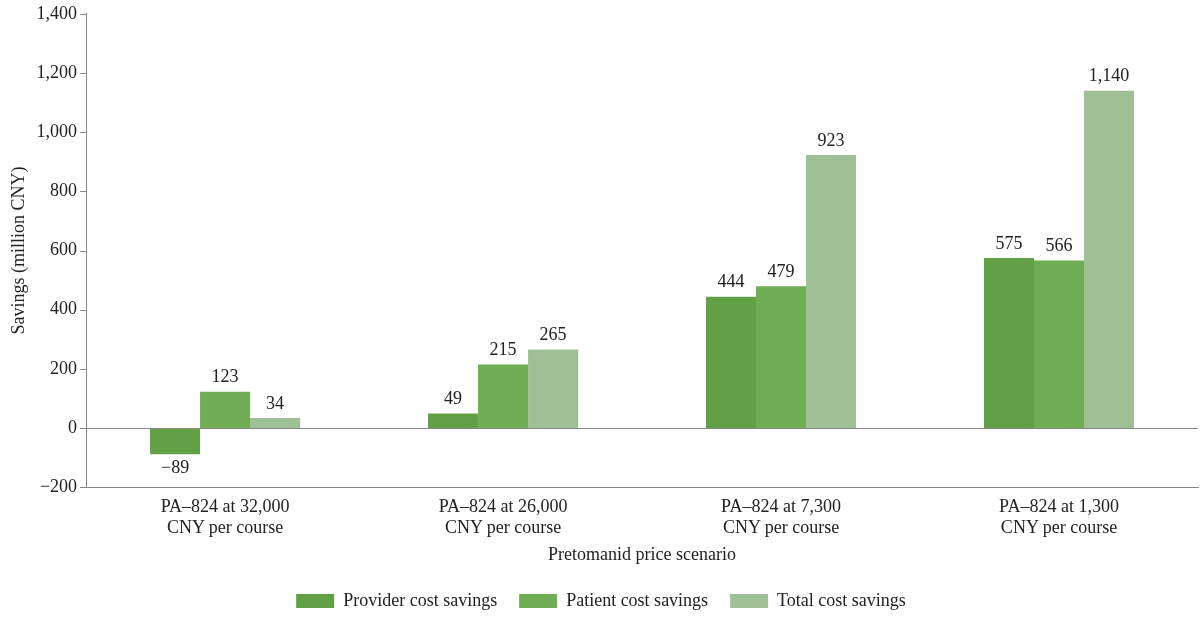 This screenshot has height=620, width=1202. I want to click on y-tick-label: 1,400, so click(57, 12).